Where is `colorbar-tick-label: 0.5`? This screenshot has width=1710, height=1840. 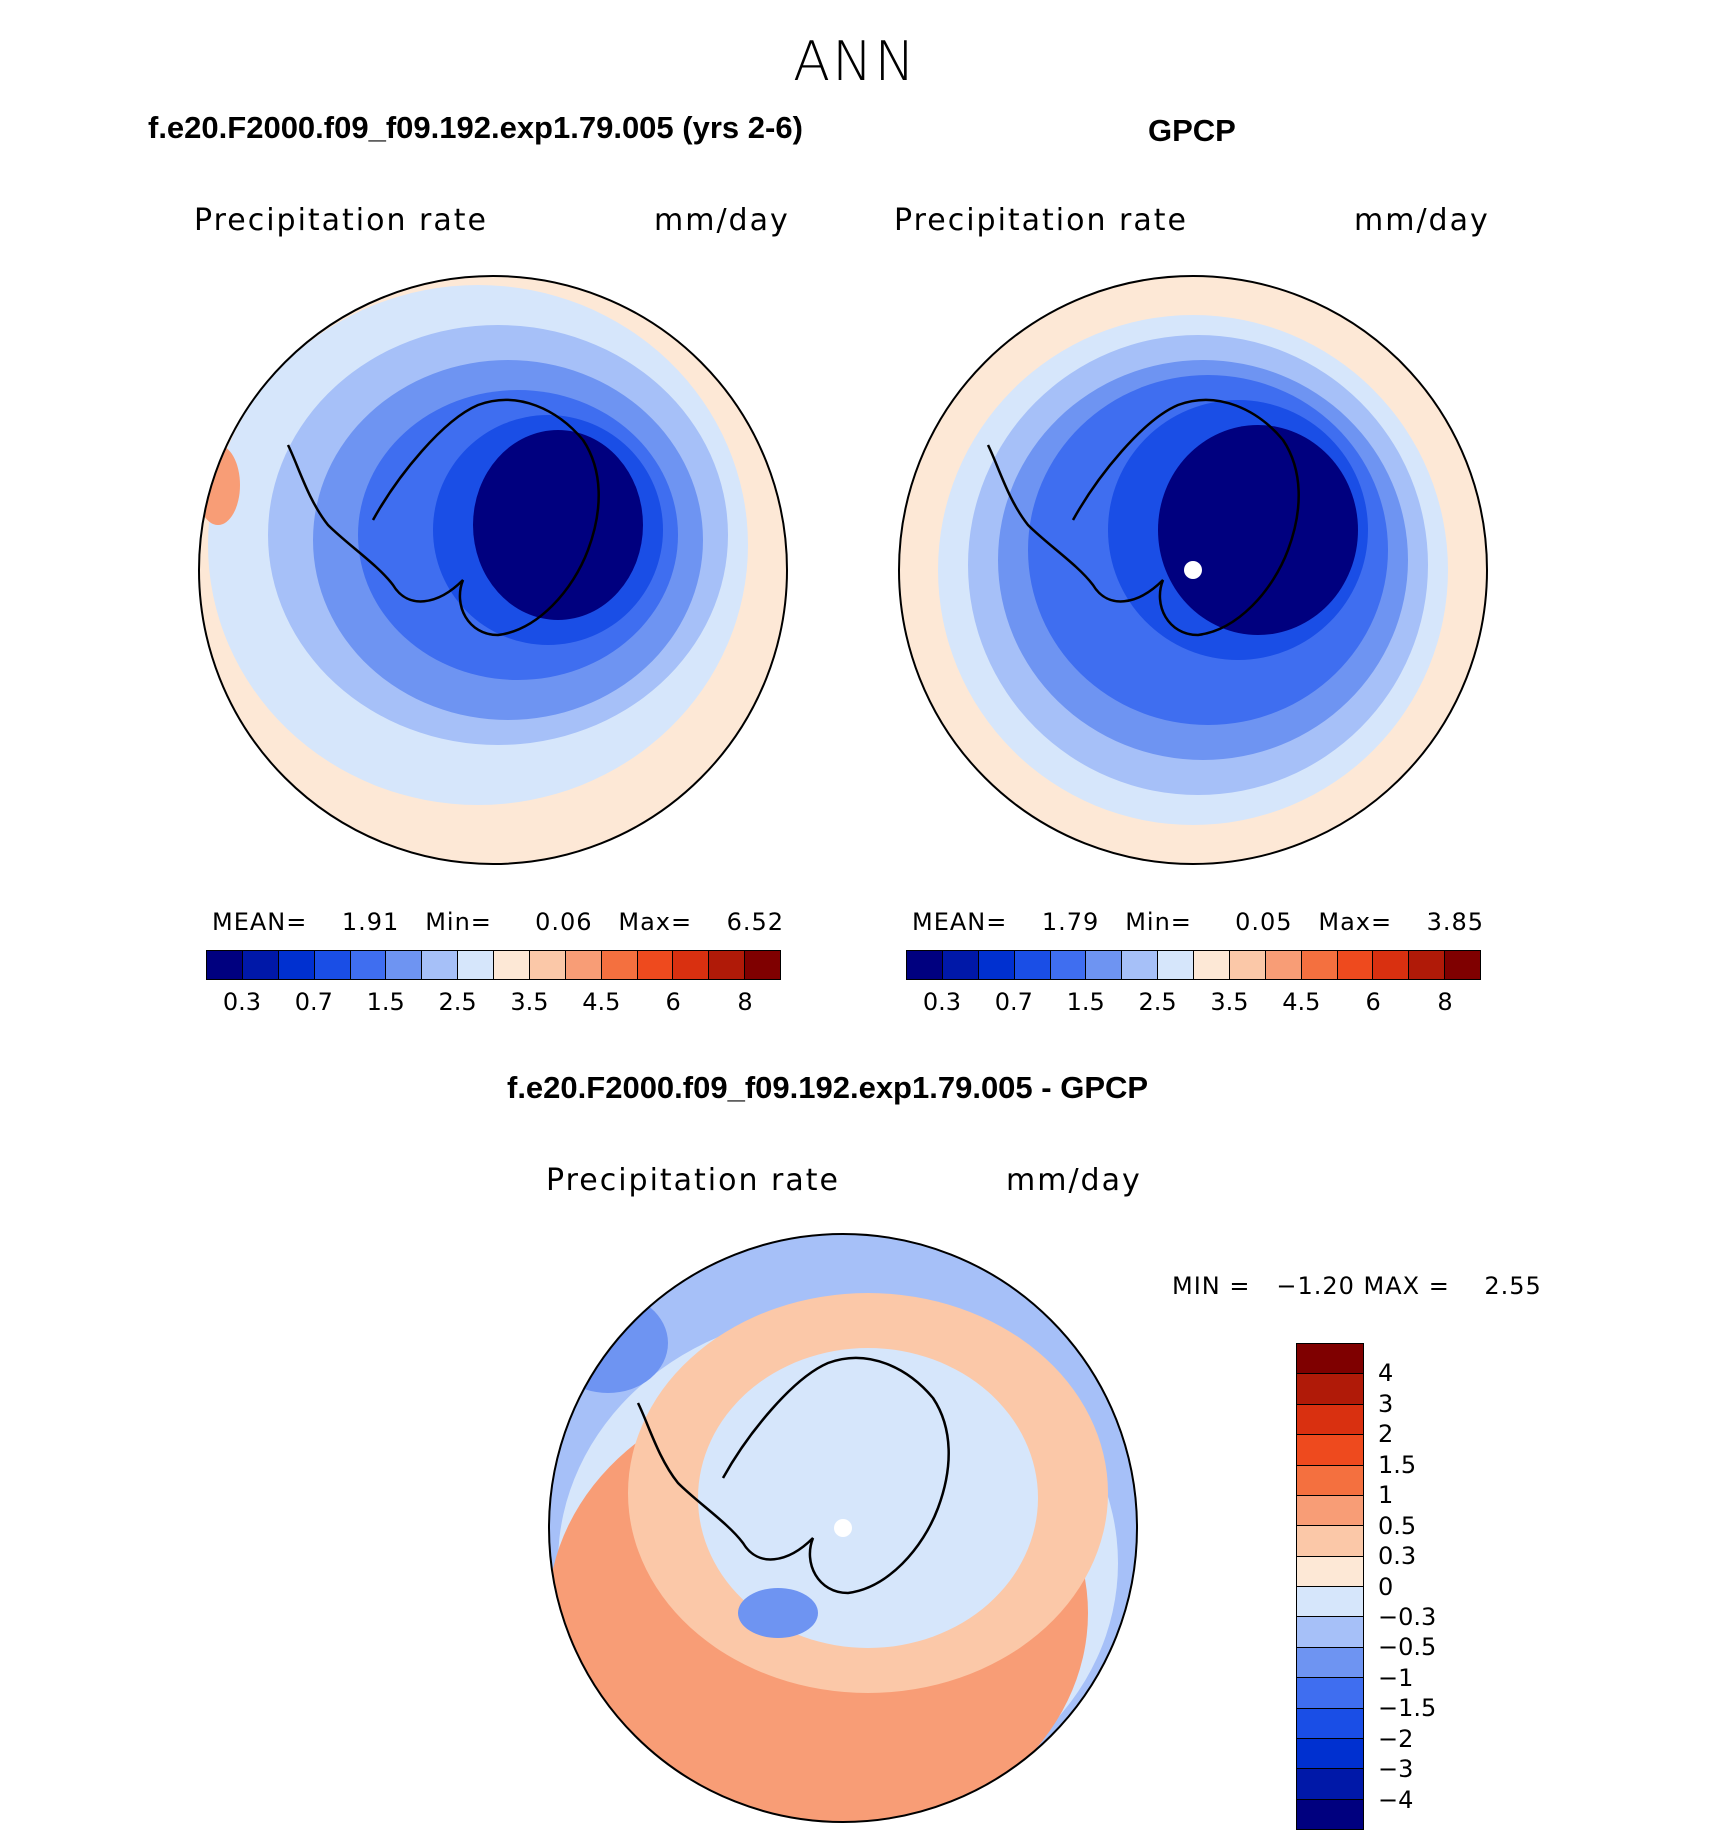
colorbar-tick-label: 0.5 is located at coordinates (1397, 1525).